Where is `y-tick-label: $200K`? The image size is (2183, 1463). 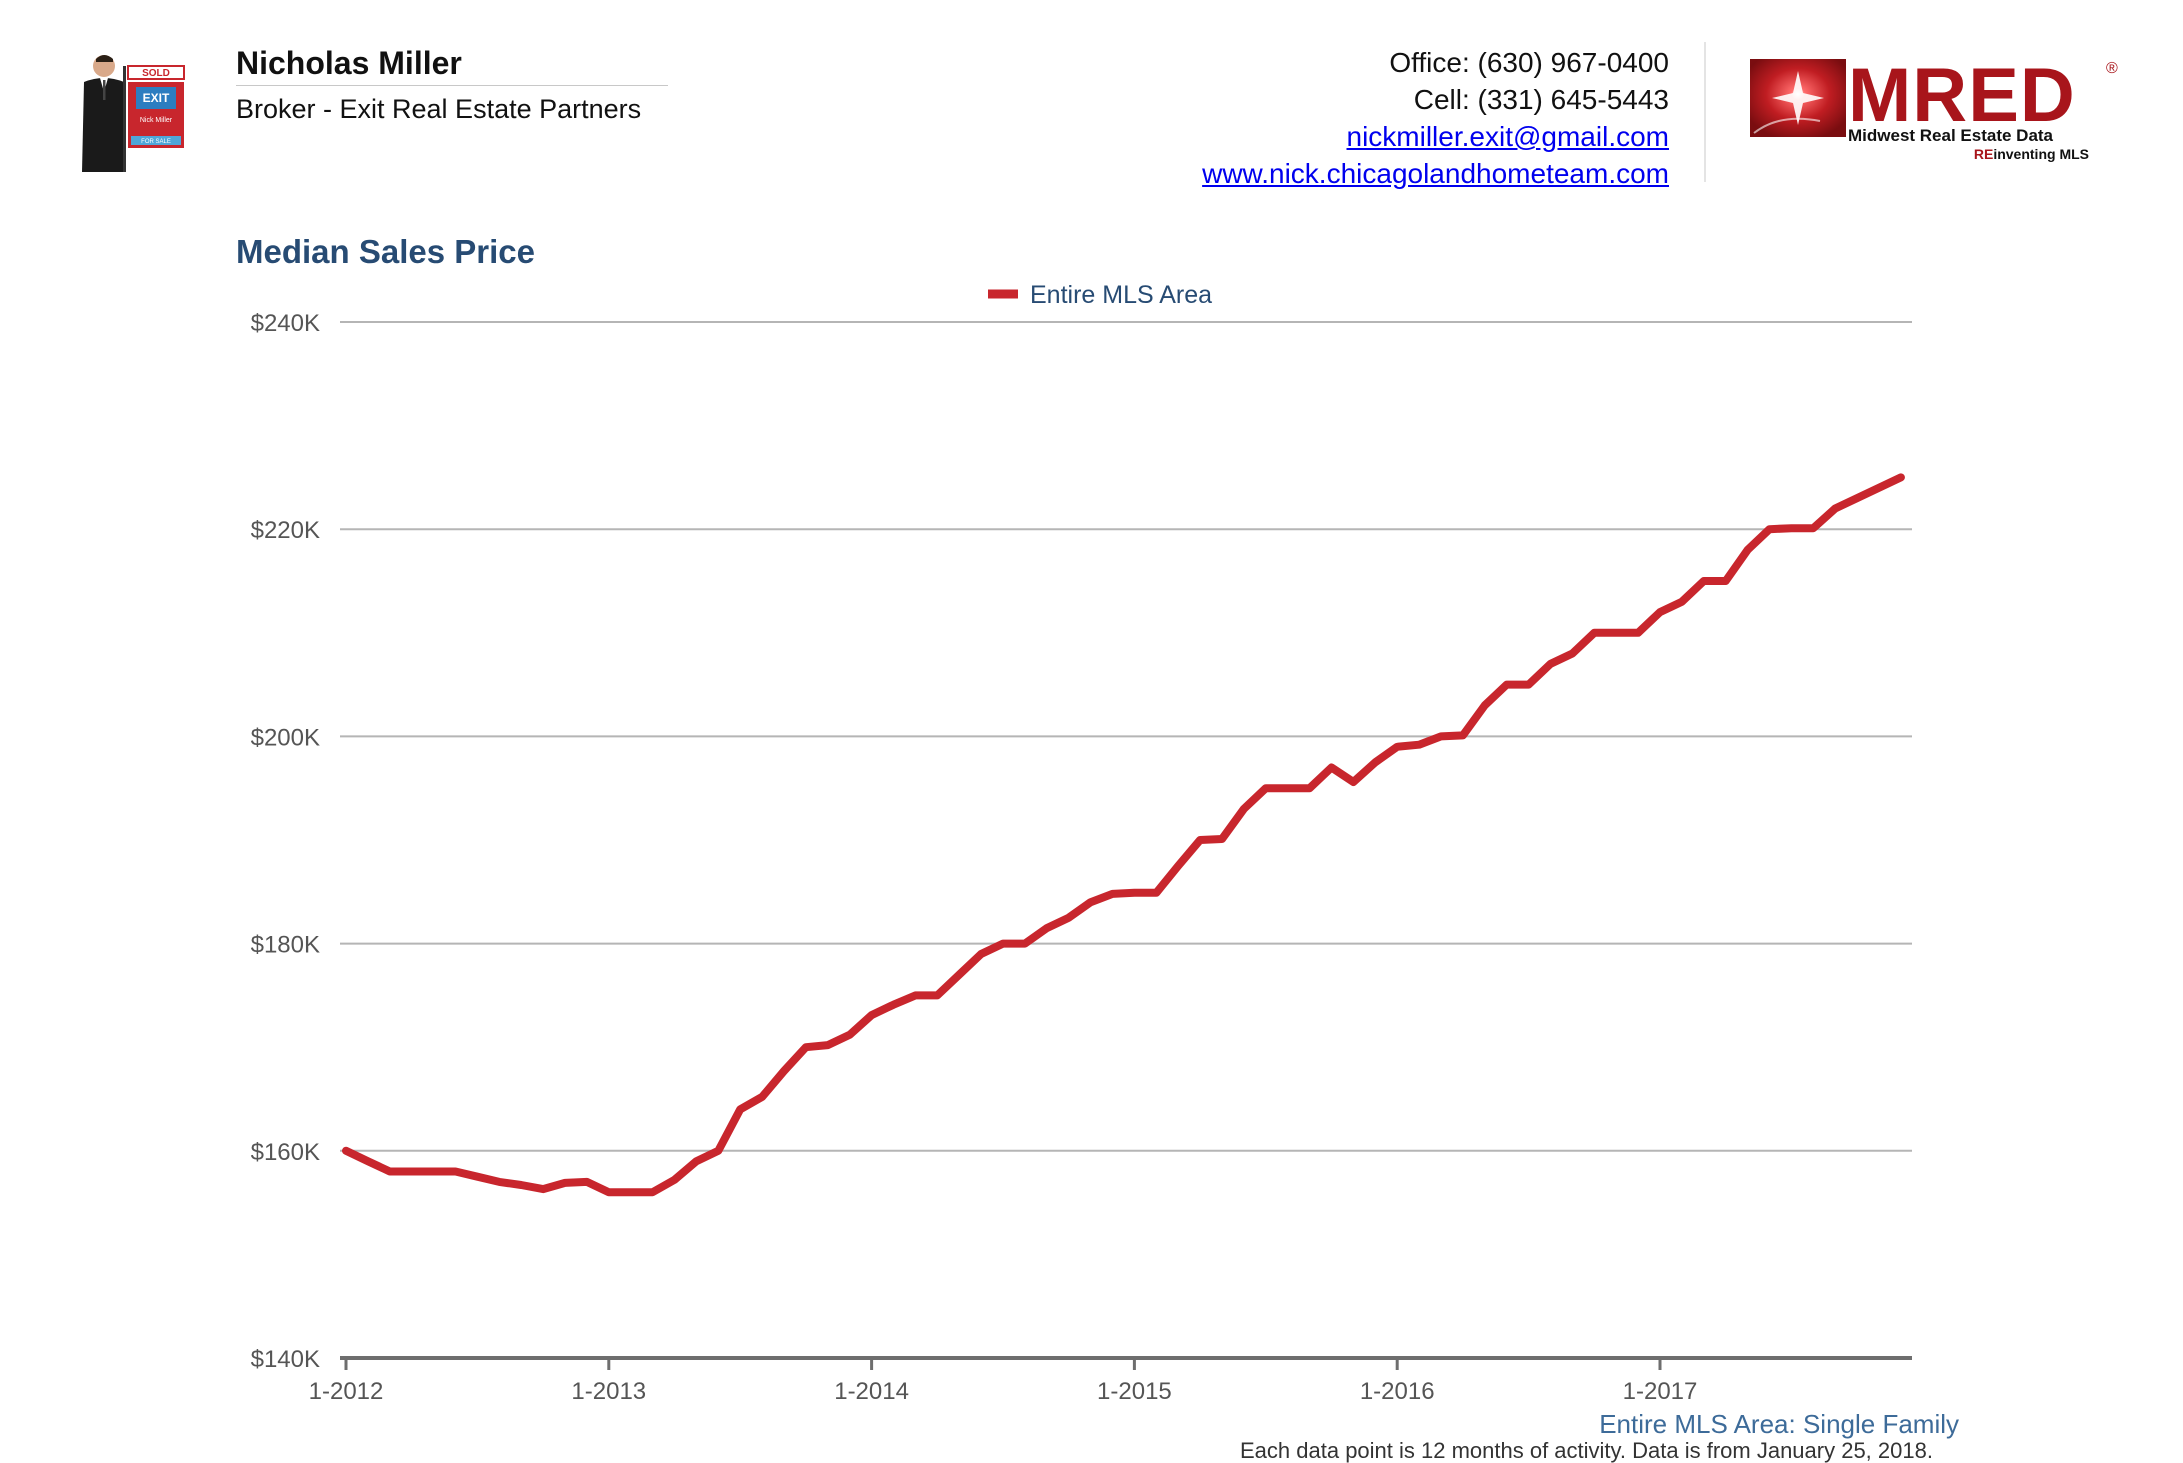 y-tick-label: $200K is located at coordinates (285, 737).